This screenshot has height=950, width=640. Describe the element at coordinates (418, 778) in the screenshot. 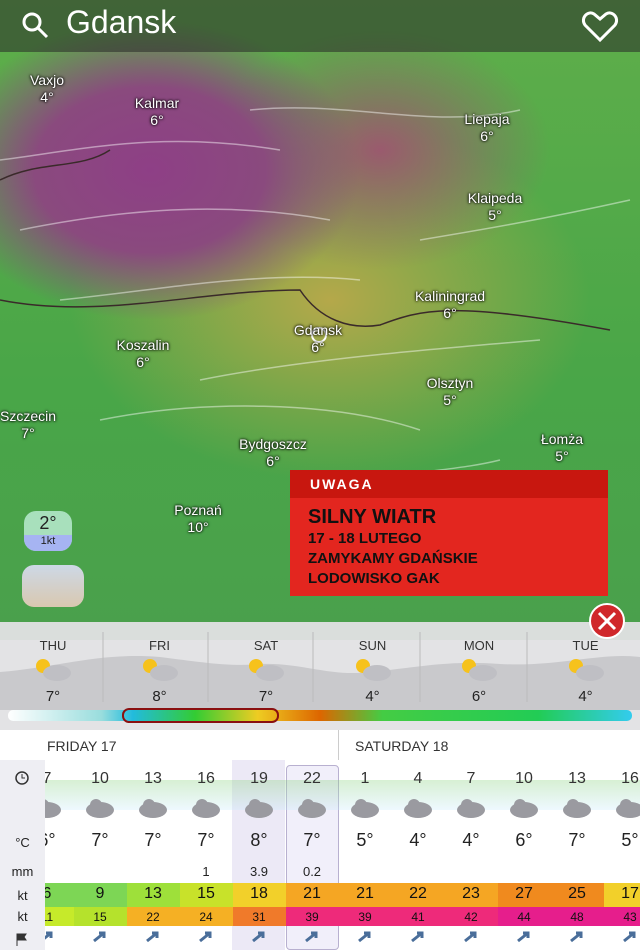

I see `hour: 4` at that location.